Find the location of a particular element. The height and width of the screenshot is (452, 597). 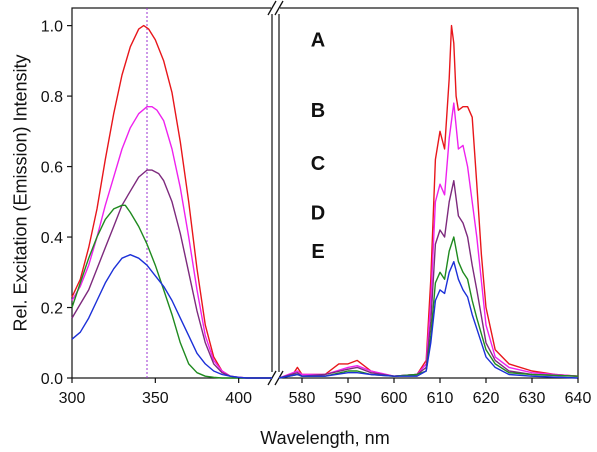

x-tick-label: 610 is located at coordinates (440, 398).